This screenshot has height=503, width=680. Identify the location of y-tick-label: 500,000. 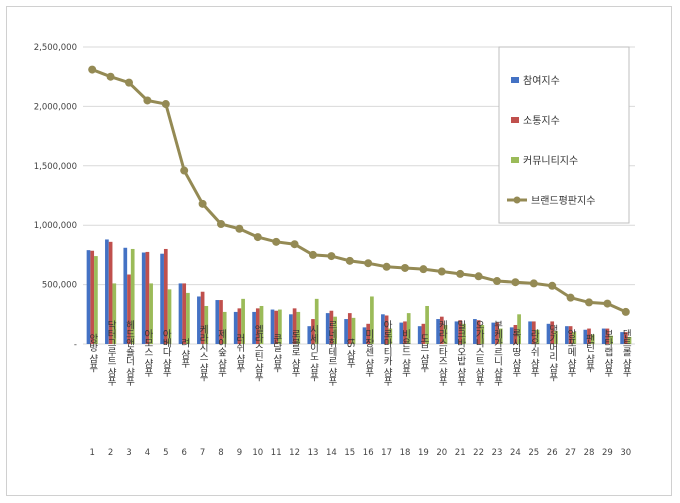
(59, 286).